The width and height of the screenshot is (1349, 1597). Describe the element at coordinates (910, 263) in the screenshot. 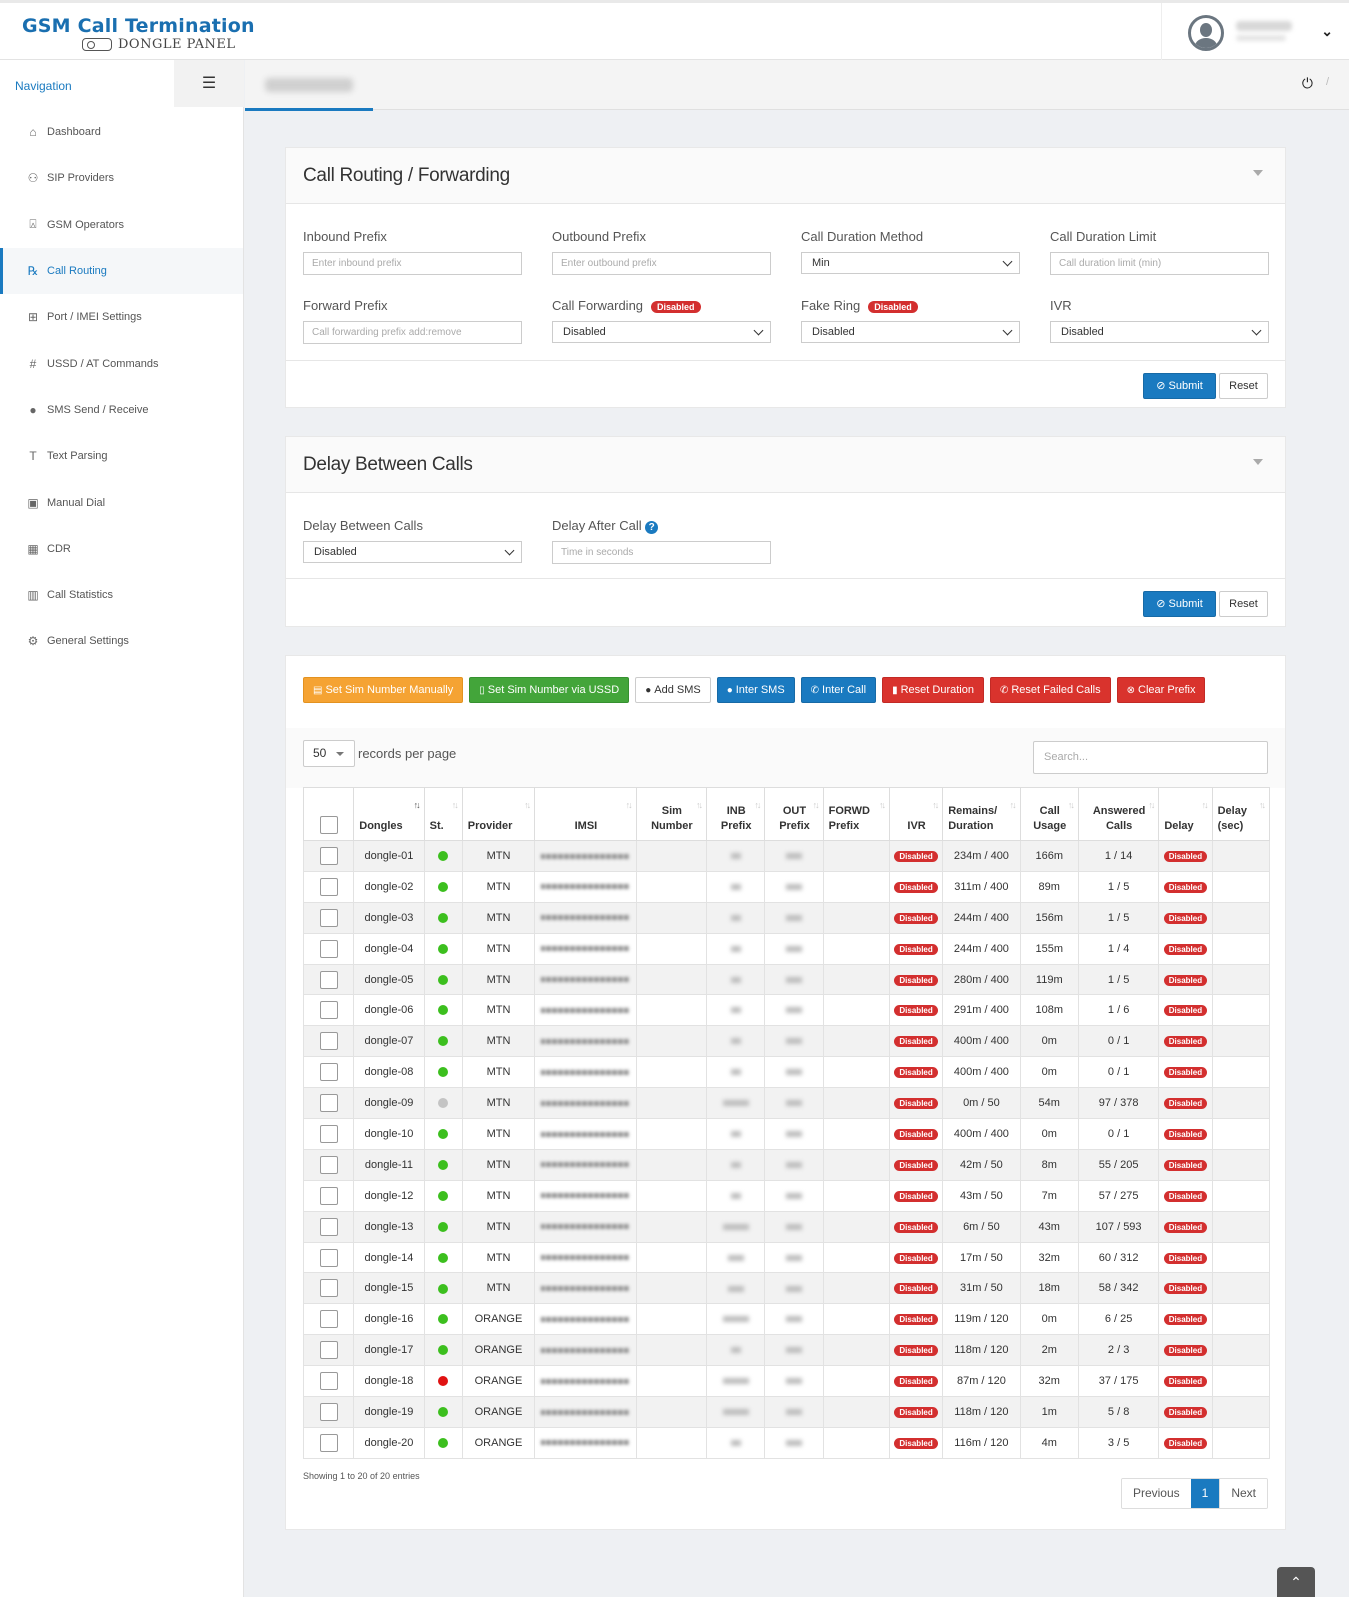

I see `call-duration-method-select: Min` at that location.